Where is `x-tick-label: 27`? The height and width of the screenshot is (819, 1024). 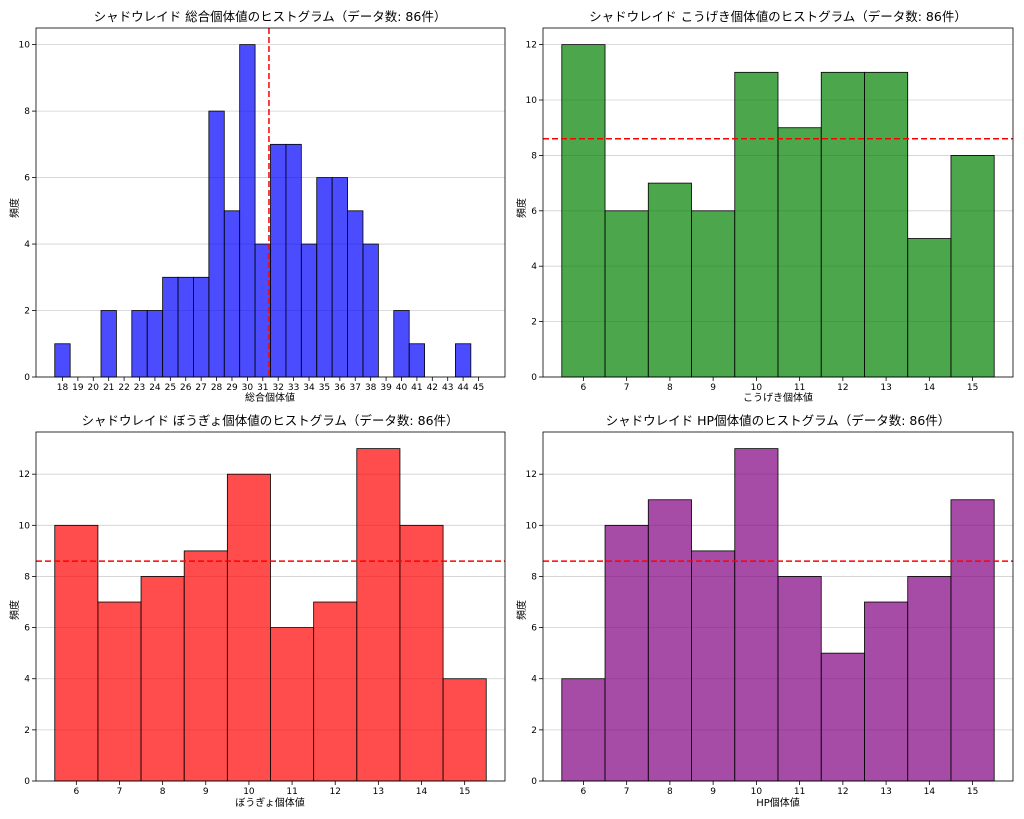 x-tick-label: 27 is located at coordinates (200, 388).